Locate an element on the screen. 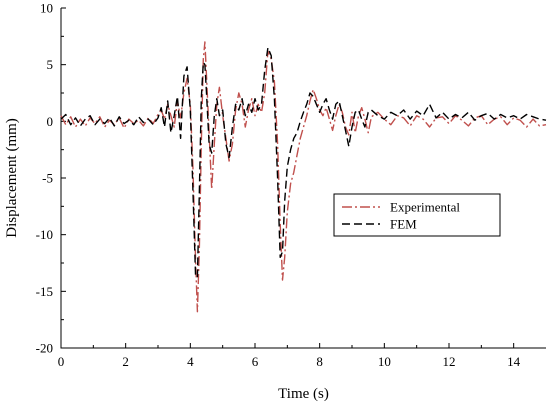 The width and height of the screenshot is (550, 407). x-tick-label: 4 is located at coordinates (190, 361).